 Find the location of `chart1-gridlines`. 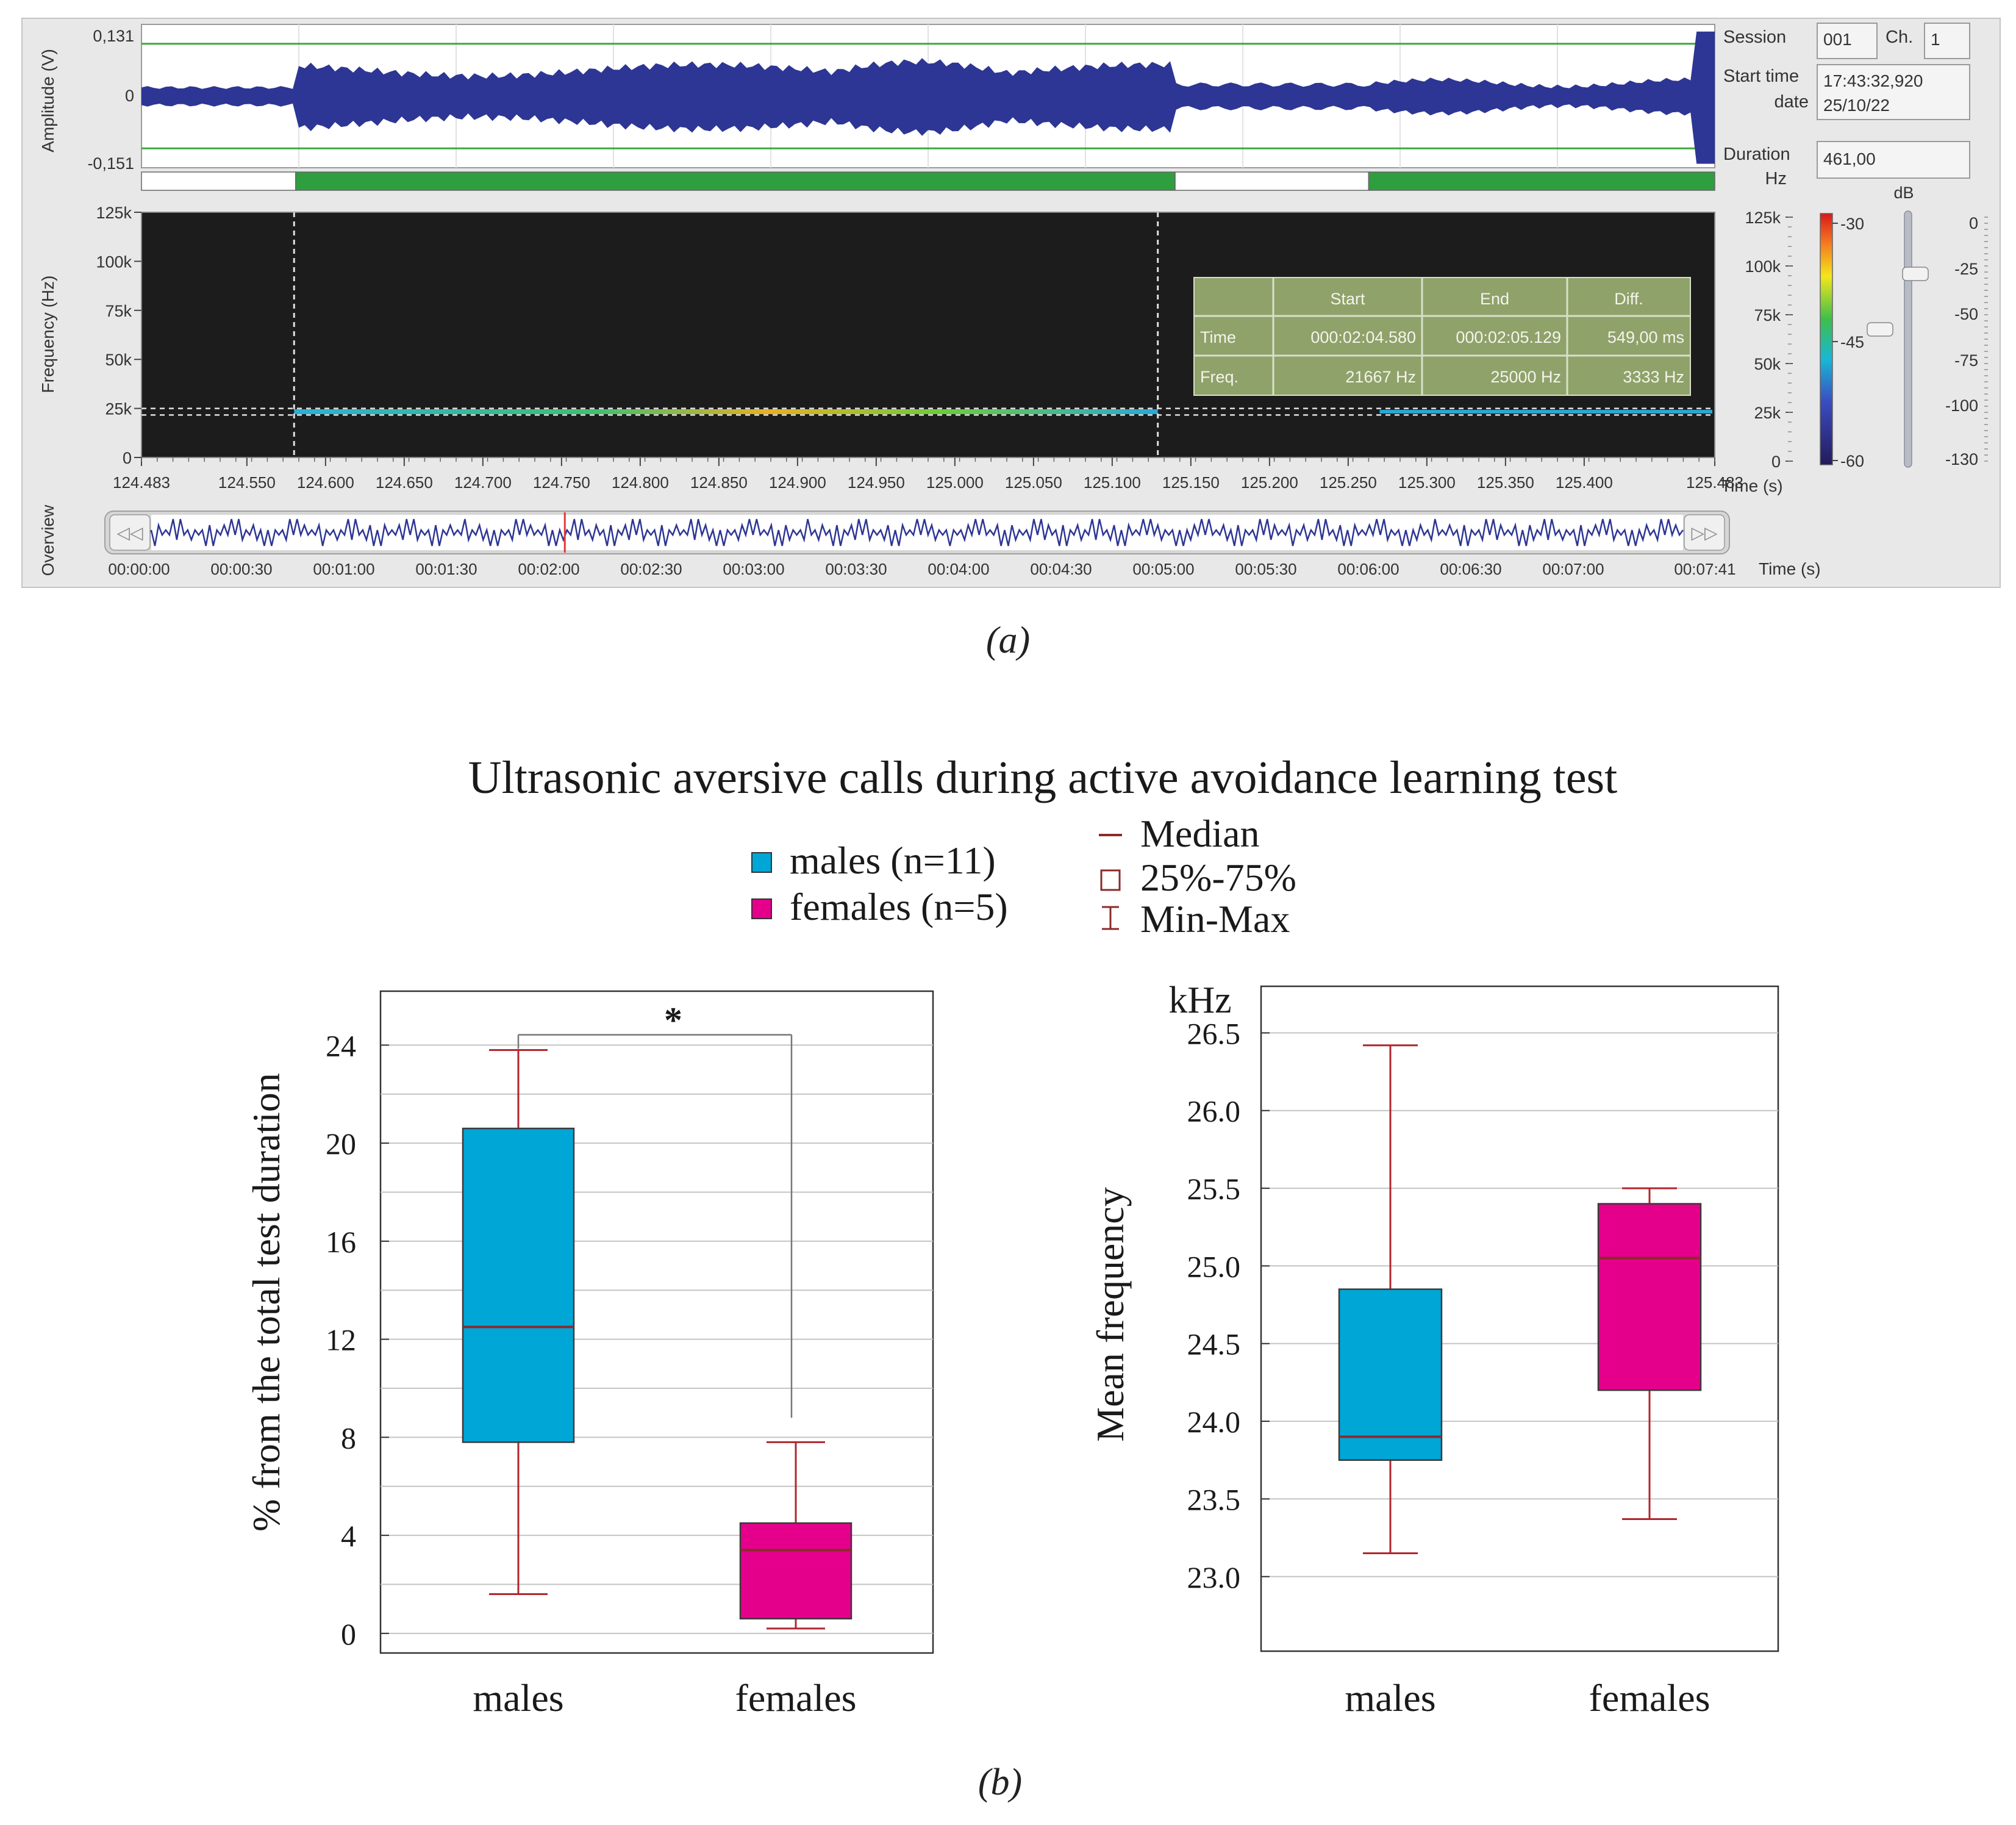

chart1-gridlines is located at coordinates (657, 1339).